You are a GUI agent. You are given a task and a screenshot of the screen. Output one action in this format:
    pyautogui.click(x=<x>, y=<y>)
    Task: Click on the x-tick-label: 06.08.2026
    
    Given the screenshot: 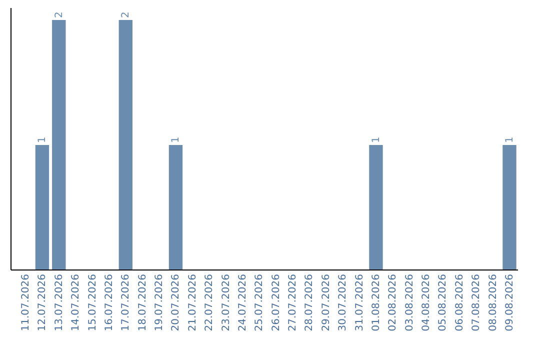 What is the action you would take?
    pyautogui.click(x=460, y=303)
    